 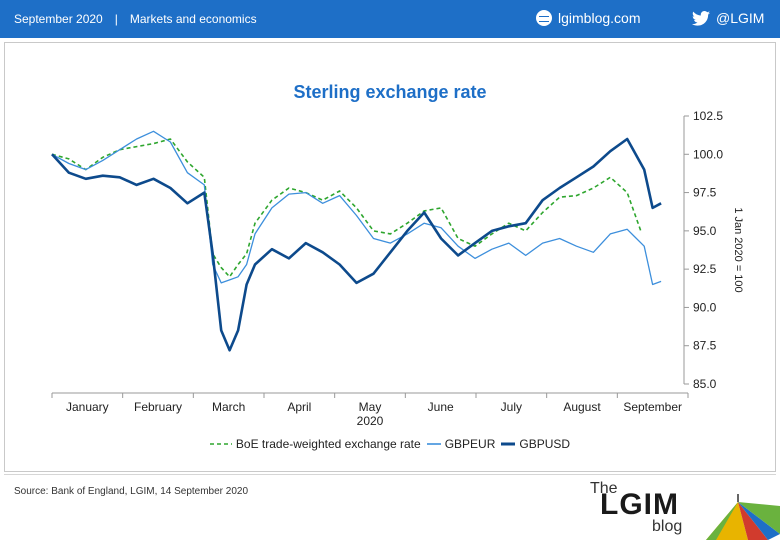 What do you see at coordinates (582, 407) in the screenshot?
I see `x-tick-label-august: August` at bounding box center [582, 407].